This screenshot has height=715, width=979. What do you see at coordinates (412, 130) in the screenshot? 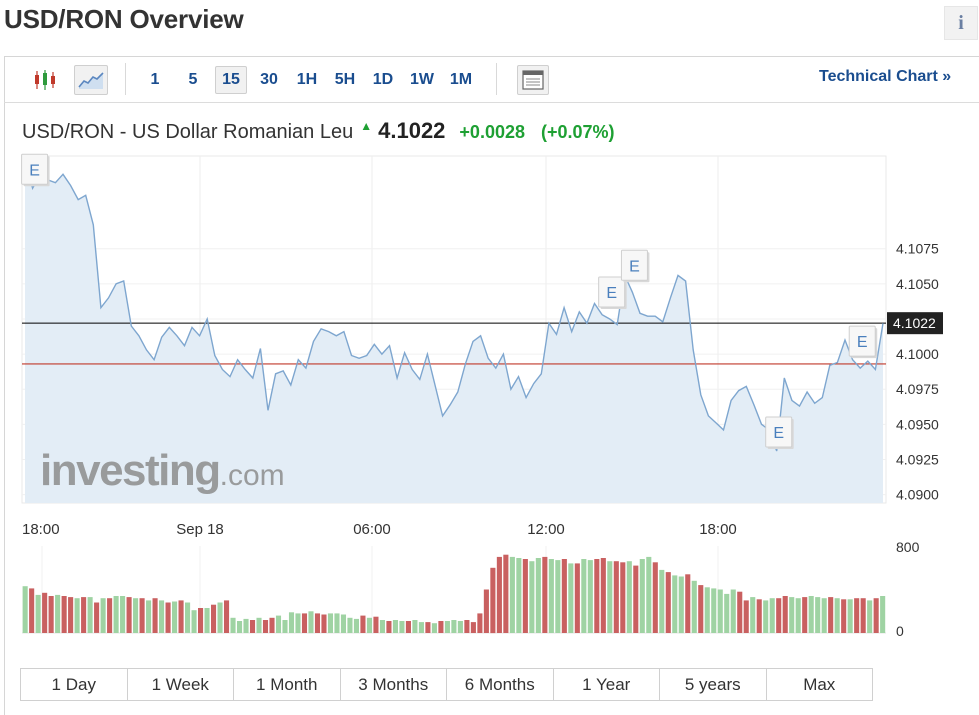
I see `last-price: 4.1022` at bounding box center [412, 130].